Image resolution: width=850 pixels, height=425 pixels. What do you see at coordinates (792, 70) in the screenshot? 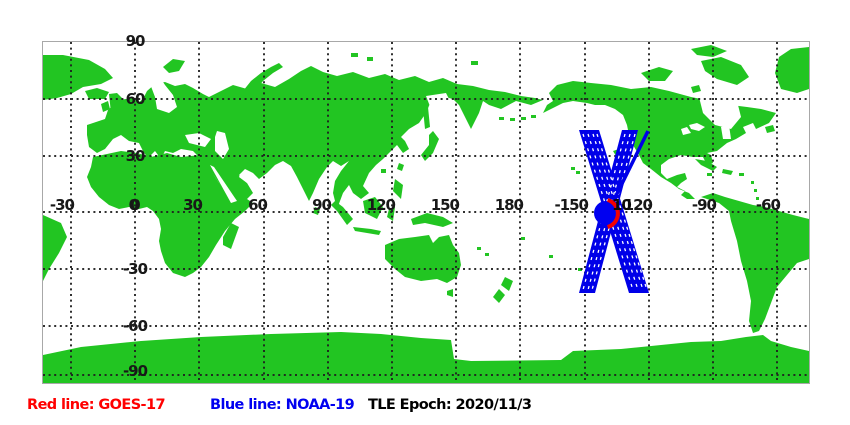
I see `land-greenland-west` at bounding box center [792, 70].